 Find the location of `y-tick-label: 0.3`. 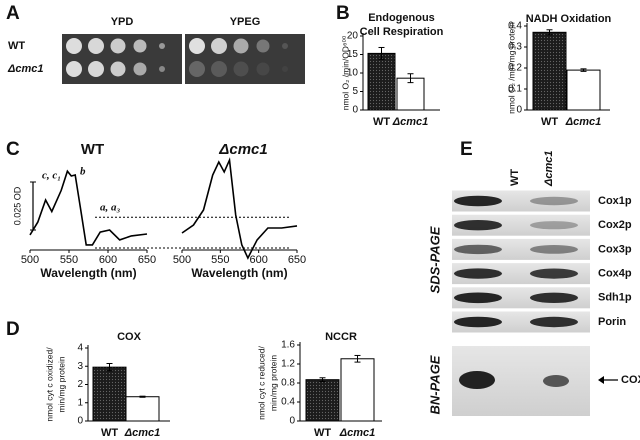

y-tick-label: 0.3 is located at coordinates (515, 47).